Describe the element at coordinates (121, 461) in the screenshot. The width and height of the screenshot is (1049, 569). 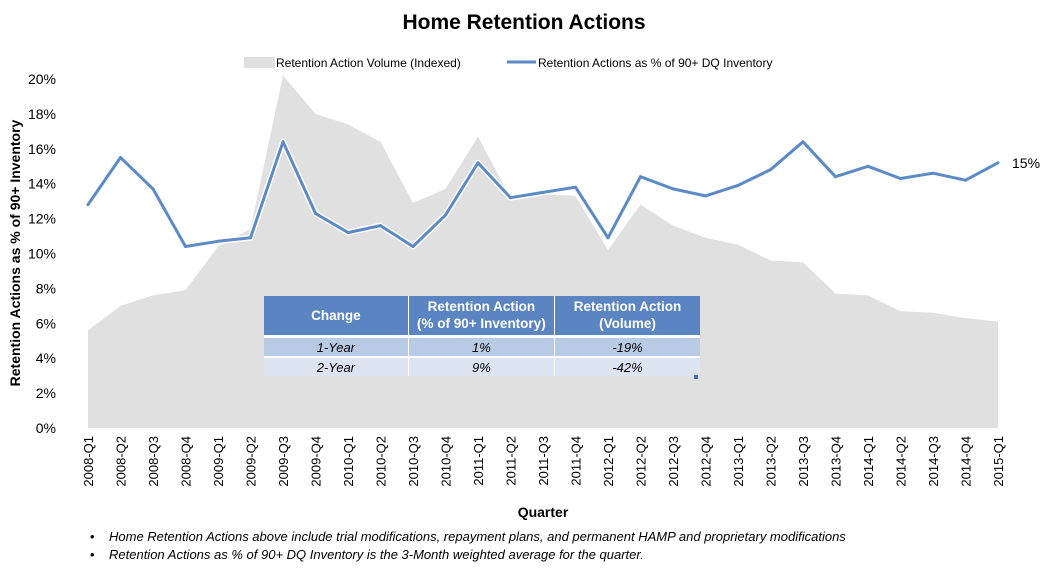
I see `x-tick-label: 2008-Q2` at that location.